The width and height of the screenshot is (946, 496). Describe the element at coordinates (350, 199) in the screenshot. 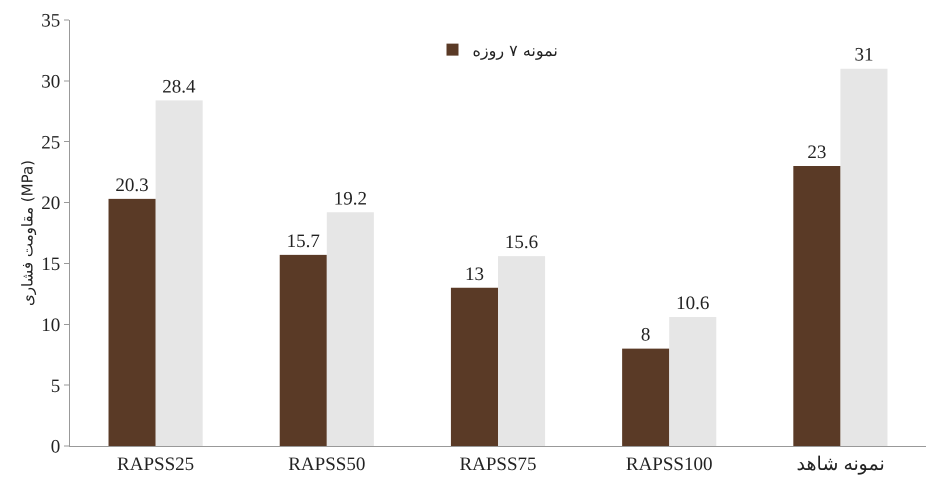

I see `data-label: 19.2` at that location.